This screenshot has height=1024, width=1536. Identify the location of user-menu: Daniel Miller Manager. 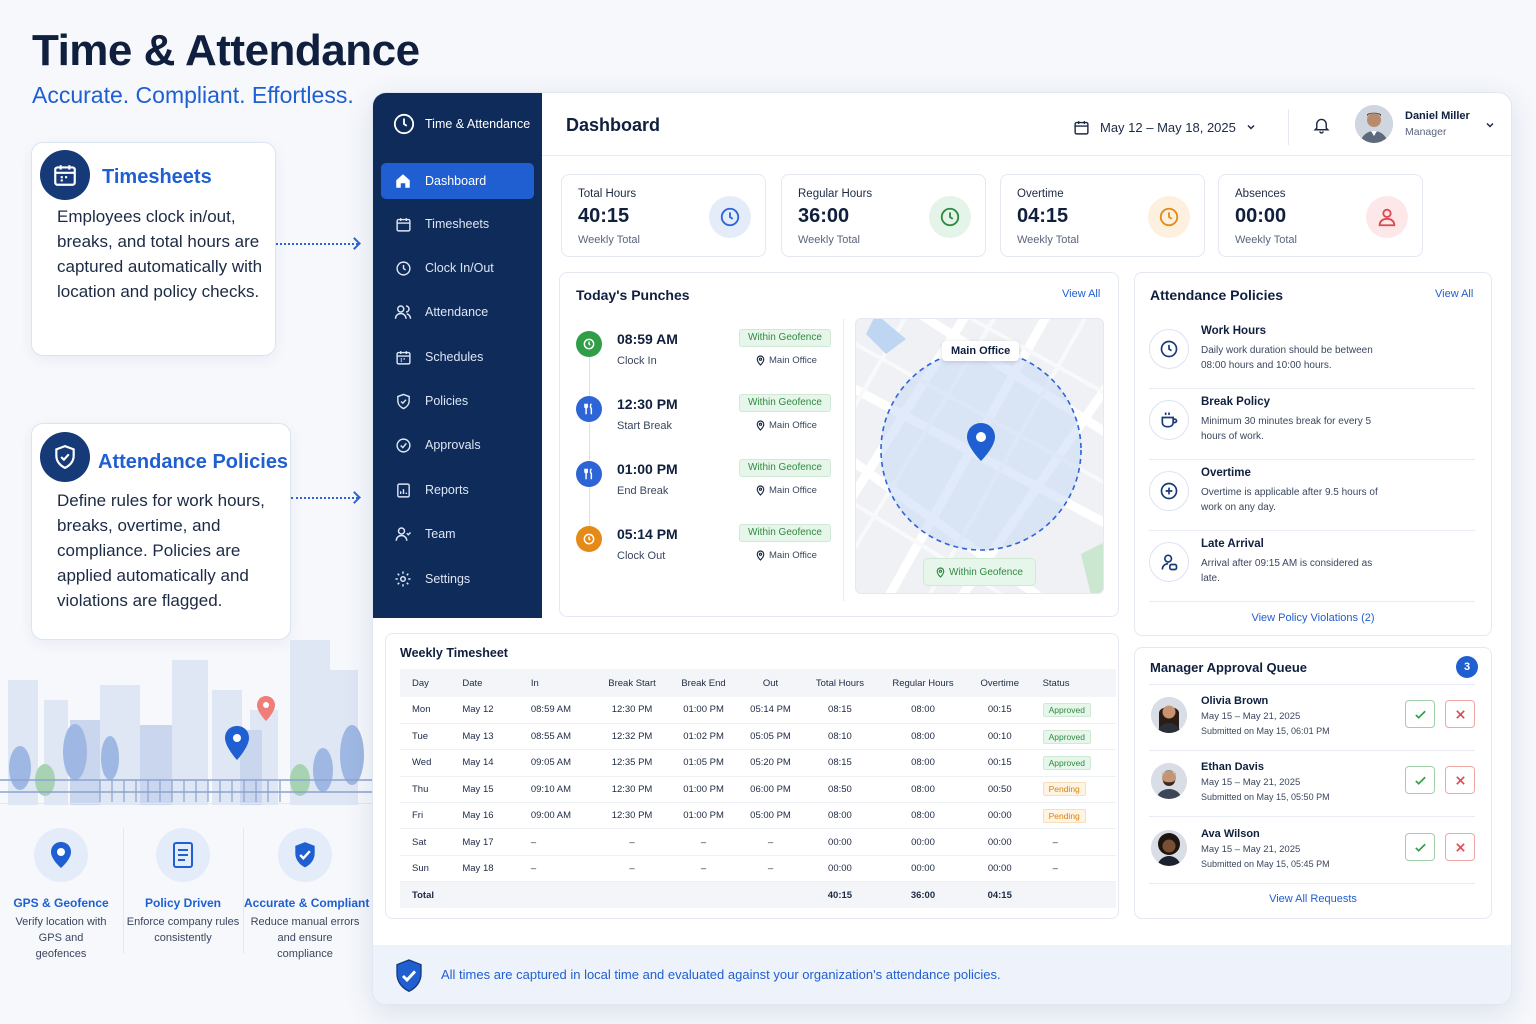
(1430, 125).